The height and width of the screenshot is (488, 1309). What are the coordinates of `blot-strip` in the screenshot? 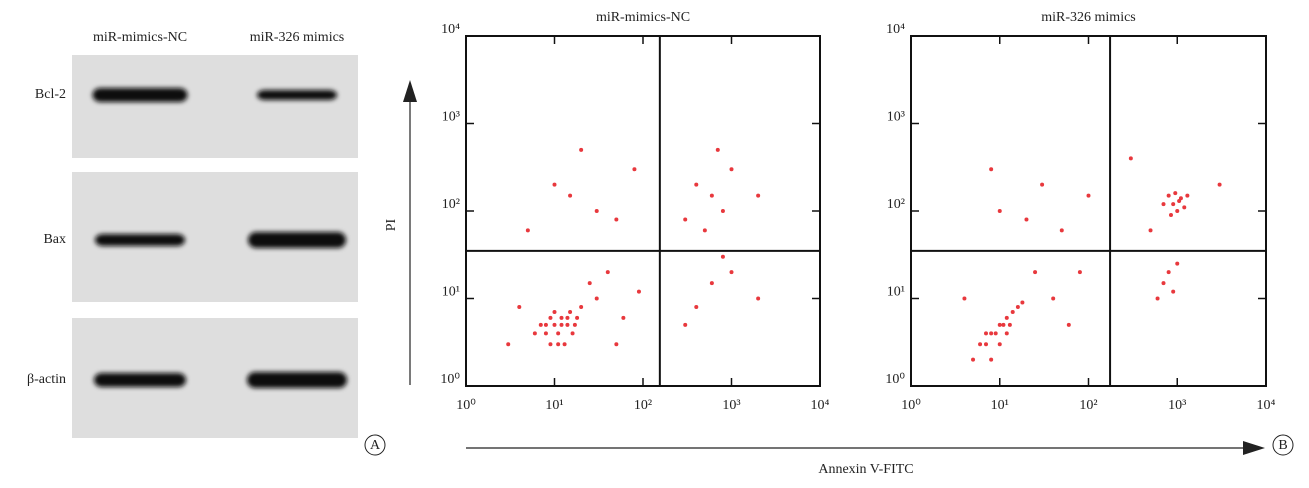 It's located at (215, 106).